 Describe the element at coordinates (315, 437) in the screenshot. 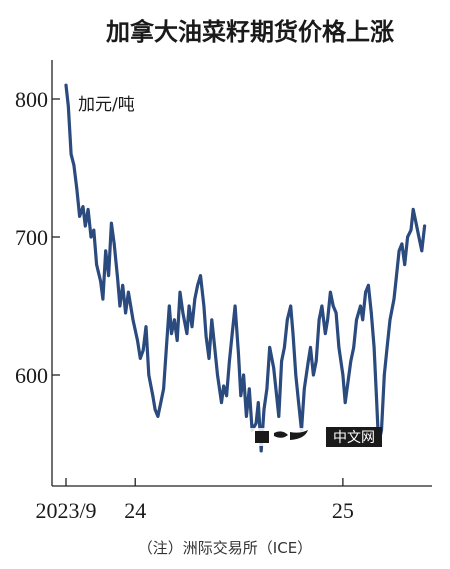

I see `watermark: 中文网` at that location.